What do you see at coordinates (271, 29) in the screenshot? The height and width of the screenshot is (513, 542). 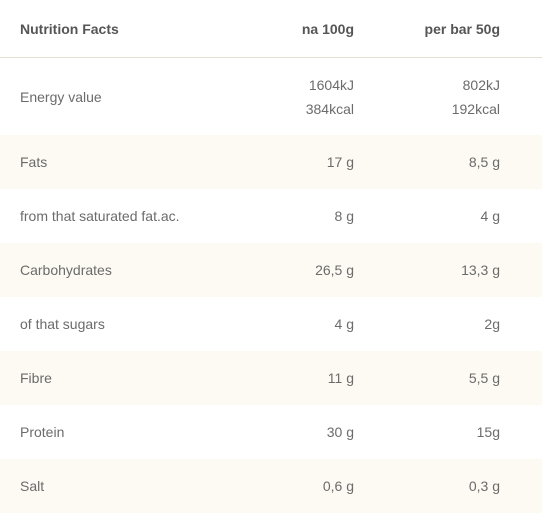 I see `table-header: Nutrition Facts na 100g per bar 50g` at bounding box center [271, 29].